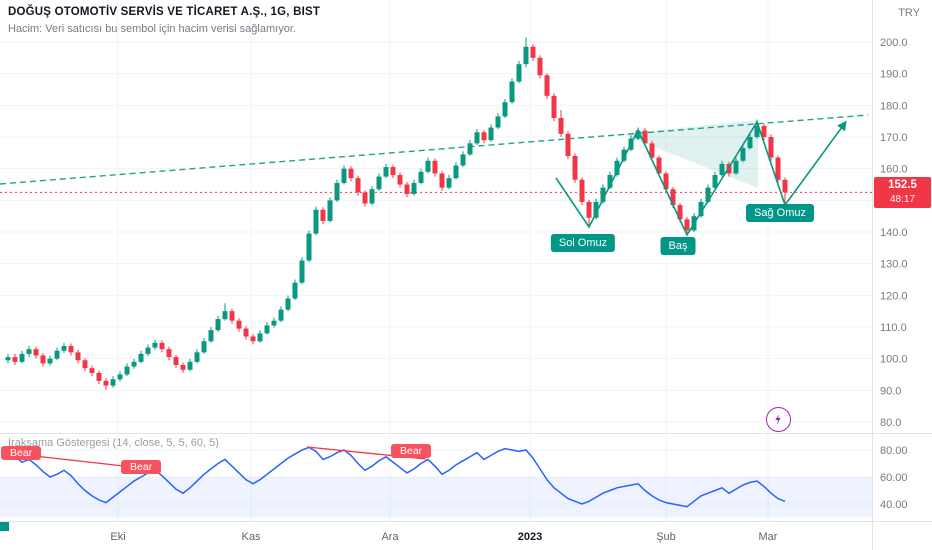 The height and width of the screenshot is (550, 932). What do you see at coordinates (768, 537) in the screenshot?
I see `time-axis-label: Mar` at bounding box center [768, 537].